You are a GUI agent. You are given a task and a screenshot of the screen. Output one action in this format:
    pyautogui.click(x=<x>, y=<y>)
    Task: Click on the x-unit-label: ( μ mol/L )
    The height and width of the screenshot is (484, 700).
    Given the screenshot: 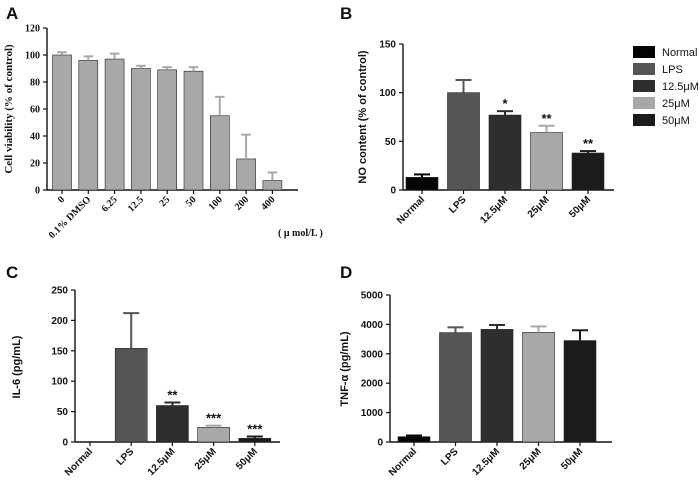 What is the action you would take?
    pyautogui.click(x=300, y=233)
    